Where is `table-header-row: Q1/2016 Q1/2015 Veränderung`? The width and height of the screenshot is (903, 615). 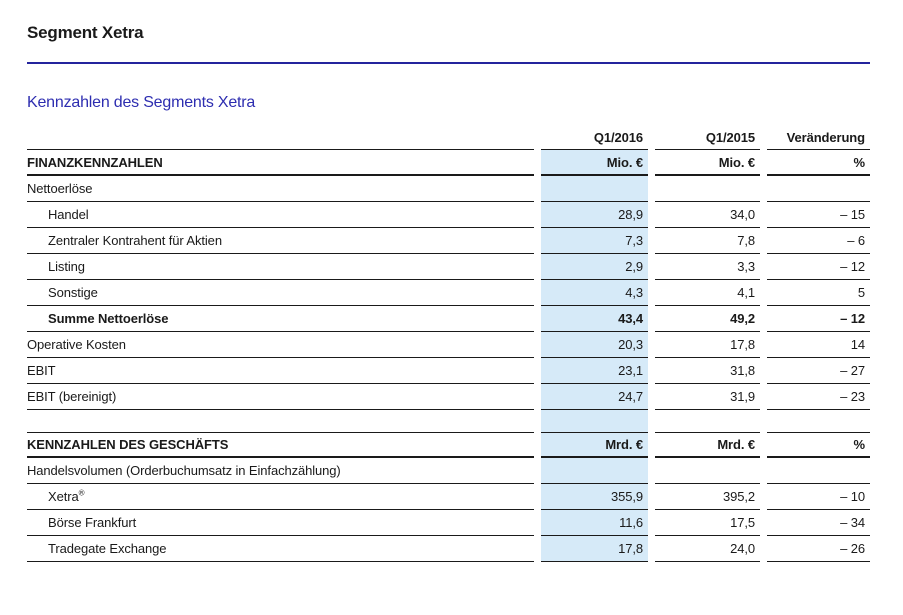
table-header-row: Q1/2016 Q1/2015 Veränderung is located at coordinates (448, 138).